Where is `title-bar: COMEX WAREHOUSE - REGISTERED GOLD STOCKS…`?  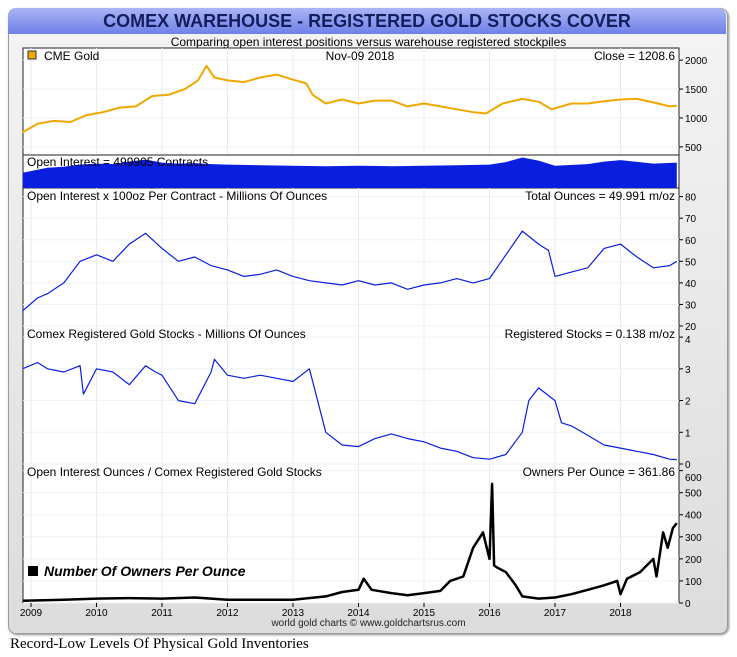 title-bar: COMEX WAREHOUSE - REGISTERED GOLD STOCKS… is located at coordinates (367, 21).